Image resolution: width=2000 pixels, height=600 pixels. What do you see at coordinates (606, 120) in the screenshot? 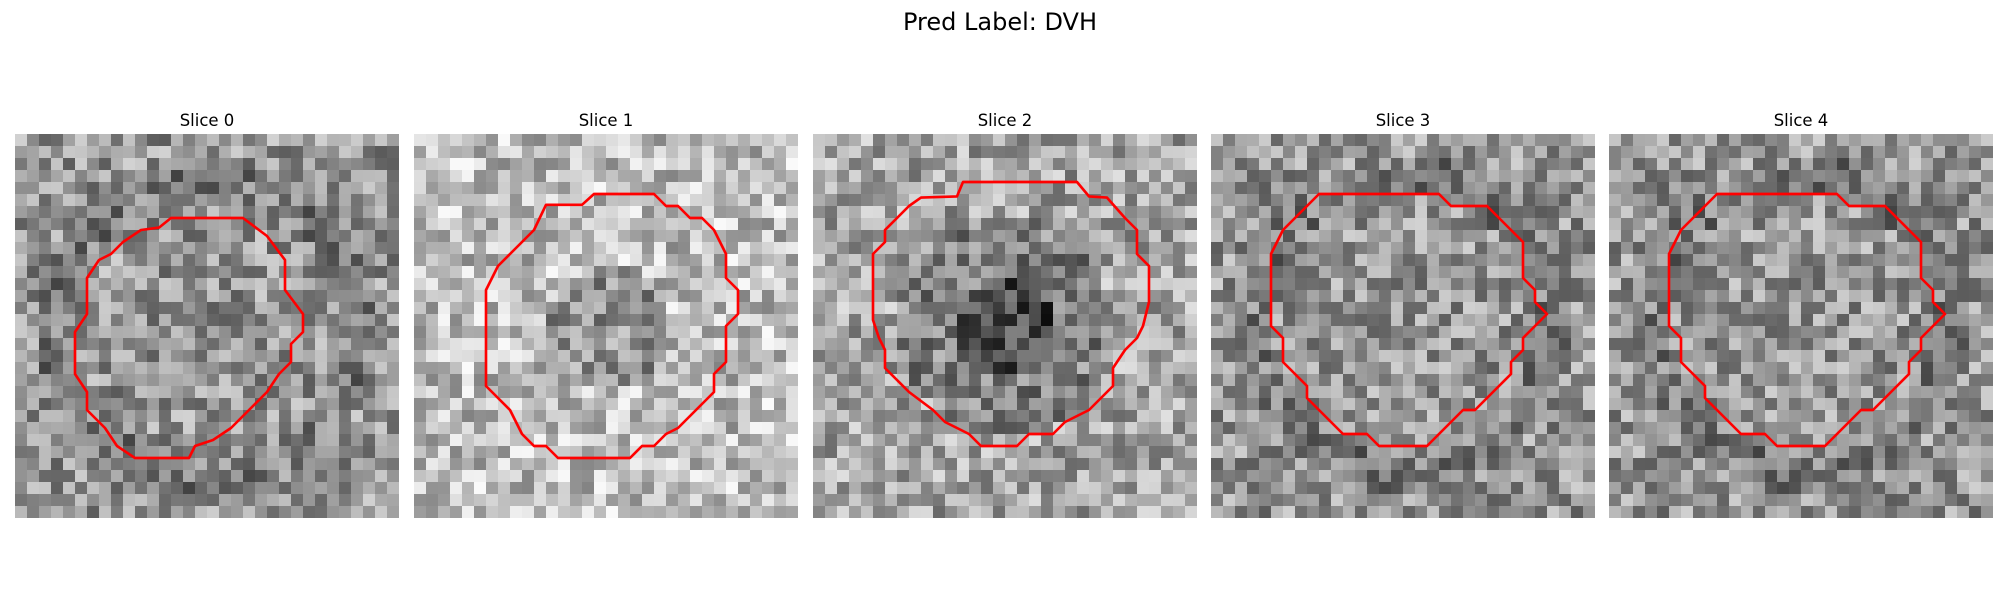
I see `slice-title-1: Slice 1` at bounding box center [606, 120].